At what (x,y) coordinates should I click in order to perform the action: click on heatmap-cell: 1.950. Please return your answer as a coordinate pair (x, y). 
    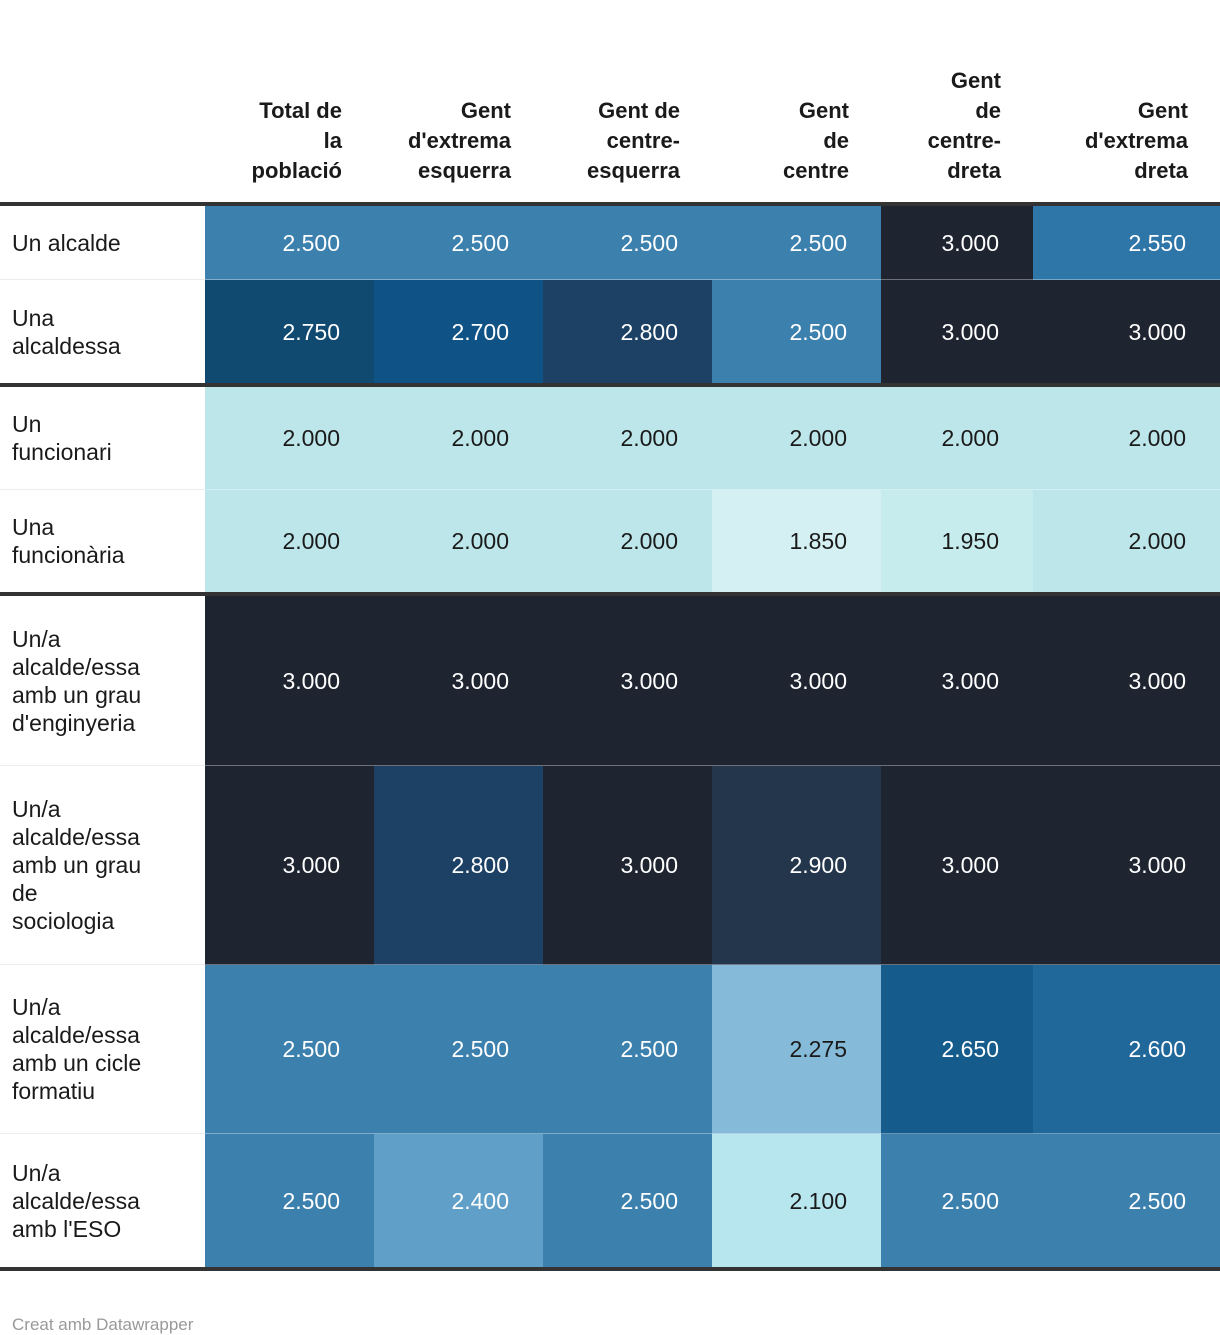
    Looking at the image, I should click on (957, 541).